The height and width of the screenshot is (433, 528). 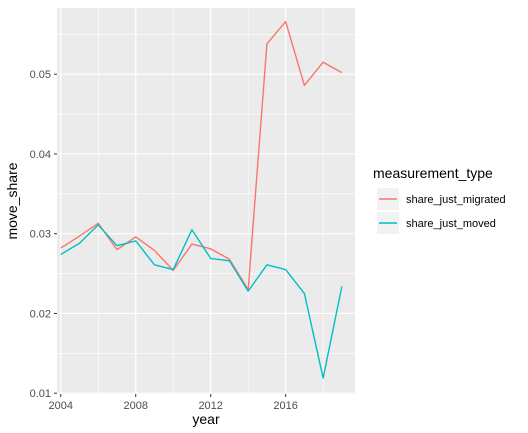 What do you see at coordinates (210, 406) in the screenshot?
I see `x-tick-label: 2012` at bounding box center [210, 406].